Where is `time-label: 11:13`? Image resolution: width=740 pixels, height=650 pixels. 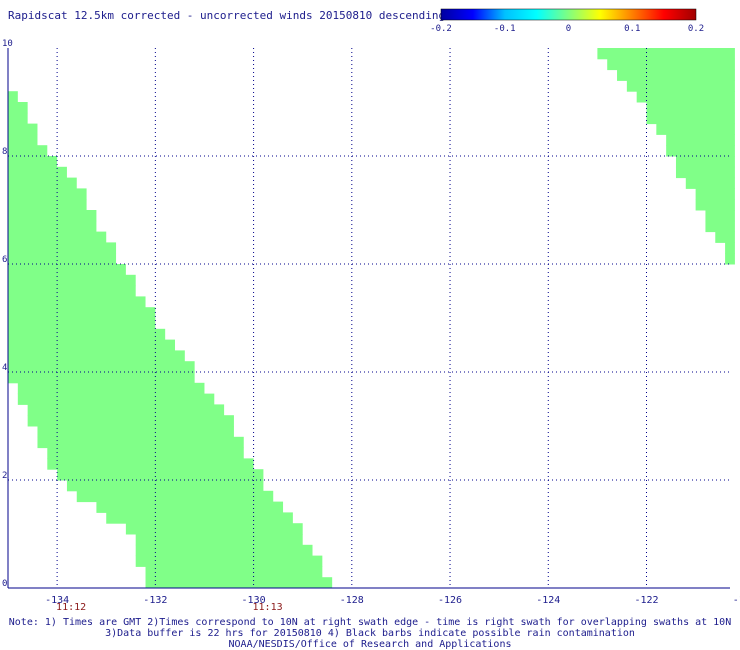 time-label: 11:13 is located at coordinates (268, 607).